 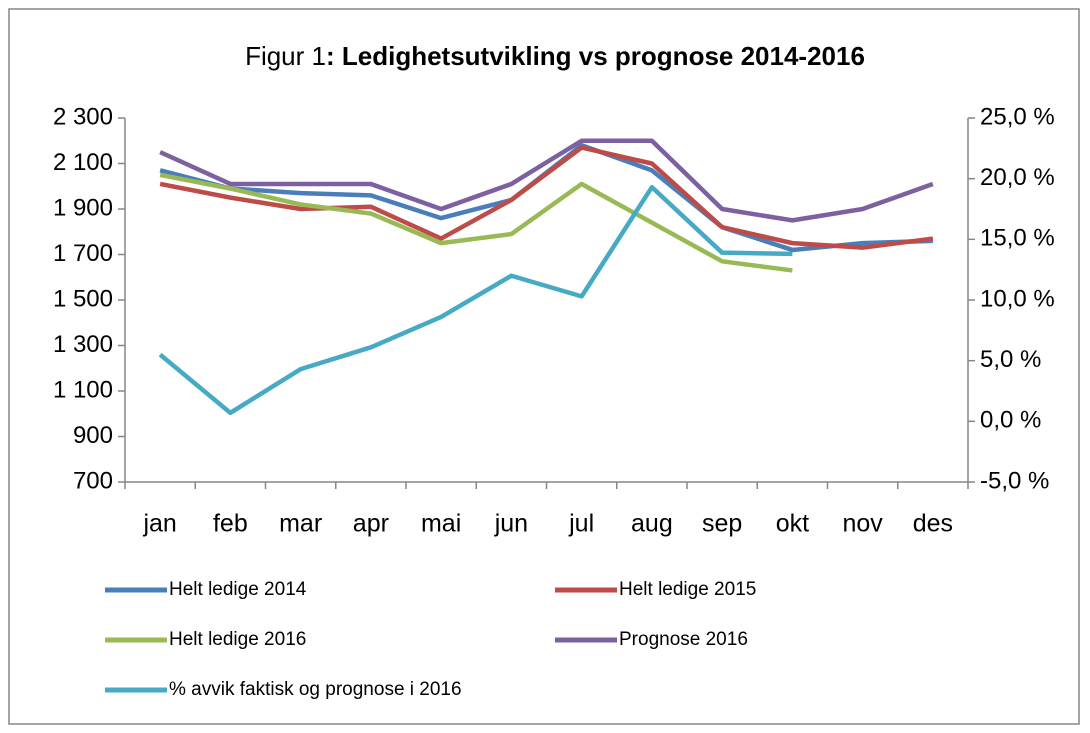 What do you see at coordinates (1010, 359) in the screenshot?
I see `y2-tick-label: 5,0 %` at bounding box center [1010, 359].